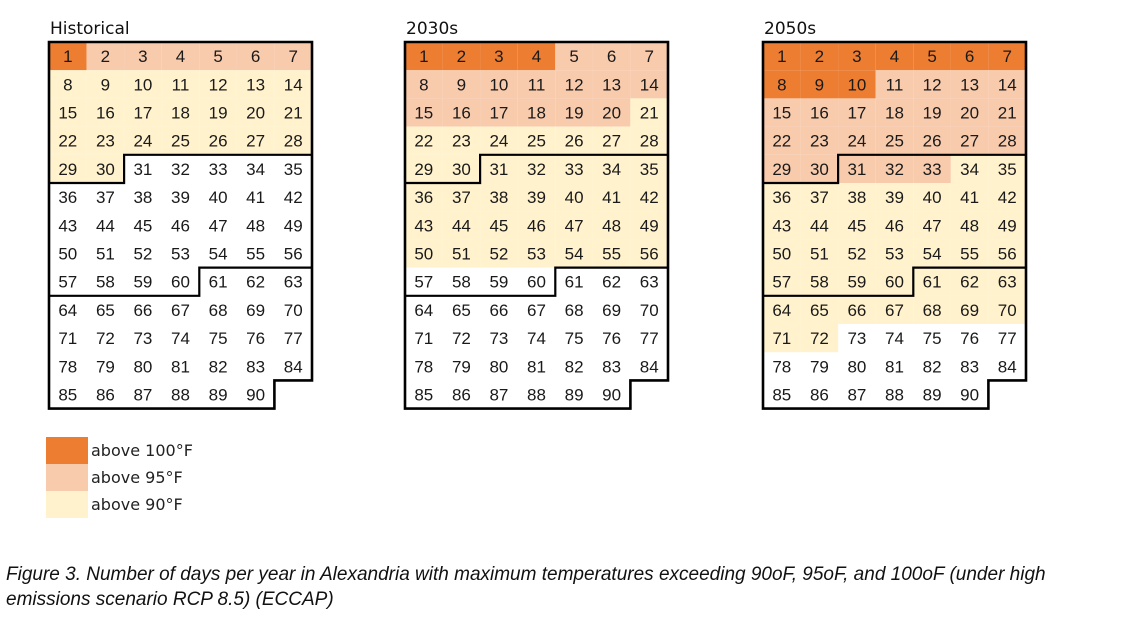 The height and width of the screenshot is (638, 1134). What do you see at coordinates (574, 282) in the screenshot?
I see `day-number: 61` at bounding box center [574, 282].